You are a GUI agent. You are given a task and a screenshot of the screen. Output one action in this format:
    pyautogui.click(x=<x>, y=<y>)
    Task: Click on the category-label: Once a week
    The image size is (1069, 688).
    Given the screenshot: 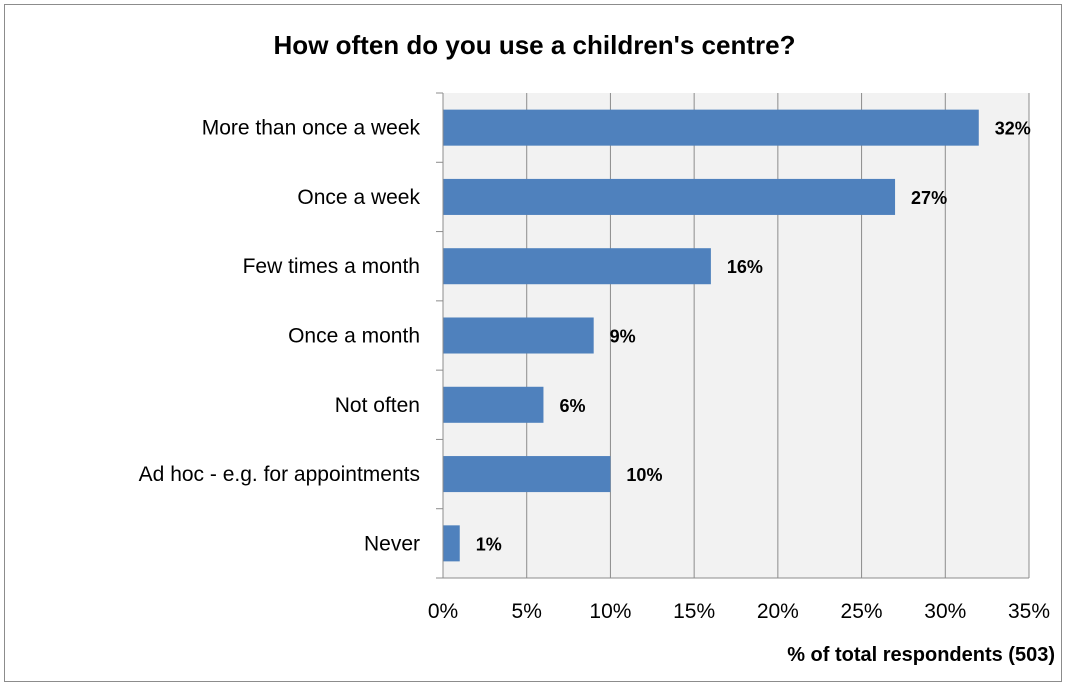 What is the action you would take?
    pyautogui.click(x=358, y=197)
    